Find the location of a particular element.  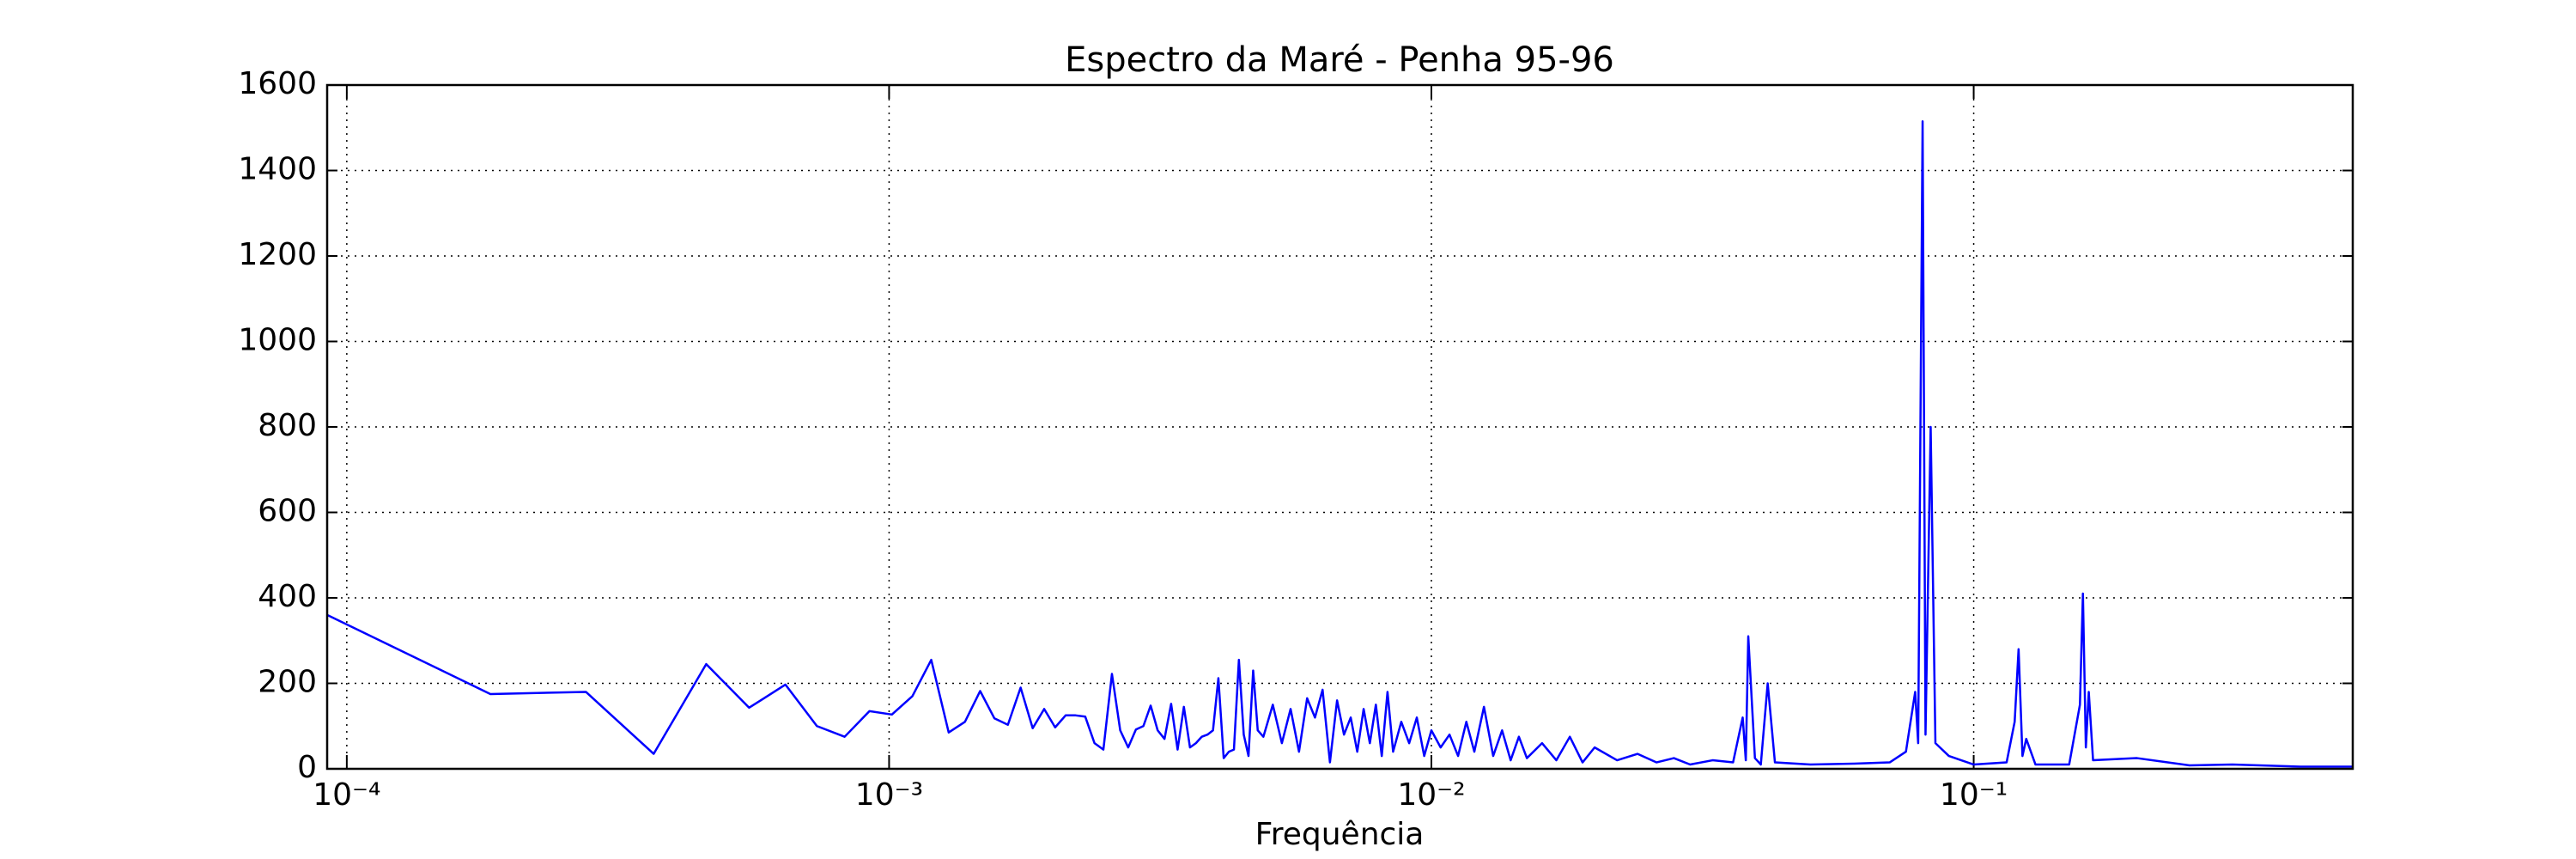

x-tick-label: 10⁻² is located at coordinates (1431, 795).